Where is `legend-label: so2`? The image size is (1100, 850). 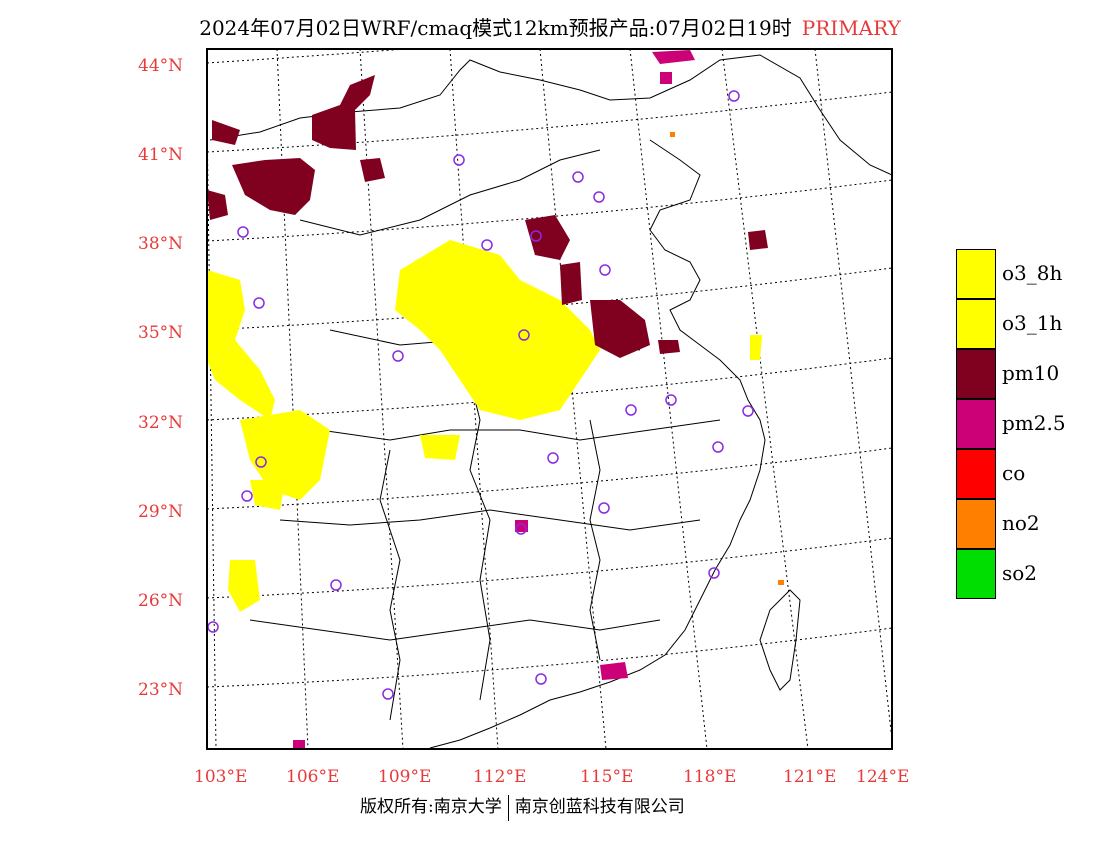
legend-label: so2 is located at coordinates (1020, 573).